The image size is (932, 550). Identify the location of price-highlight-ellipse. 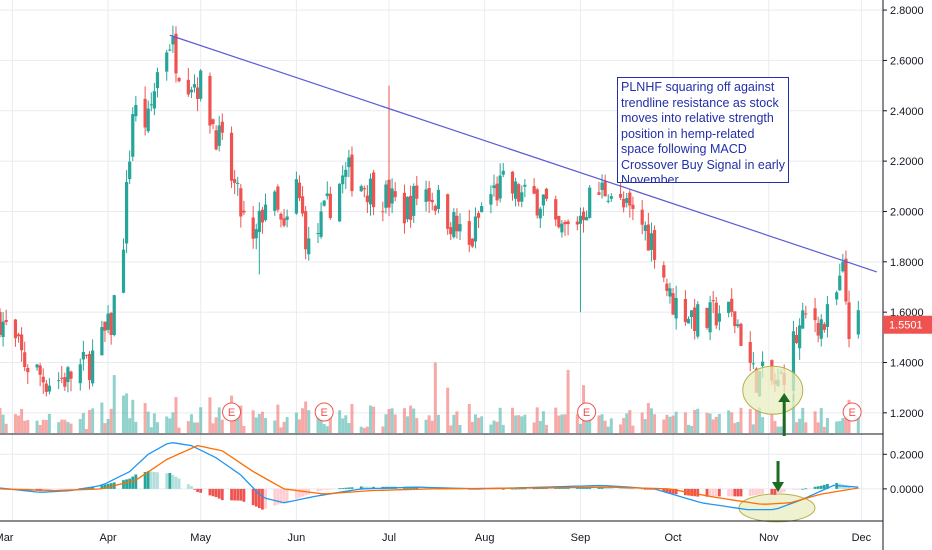
(773, 390).